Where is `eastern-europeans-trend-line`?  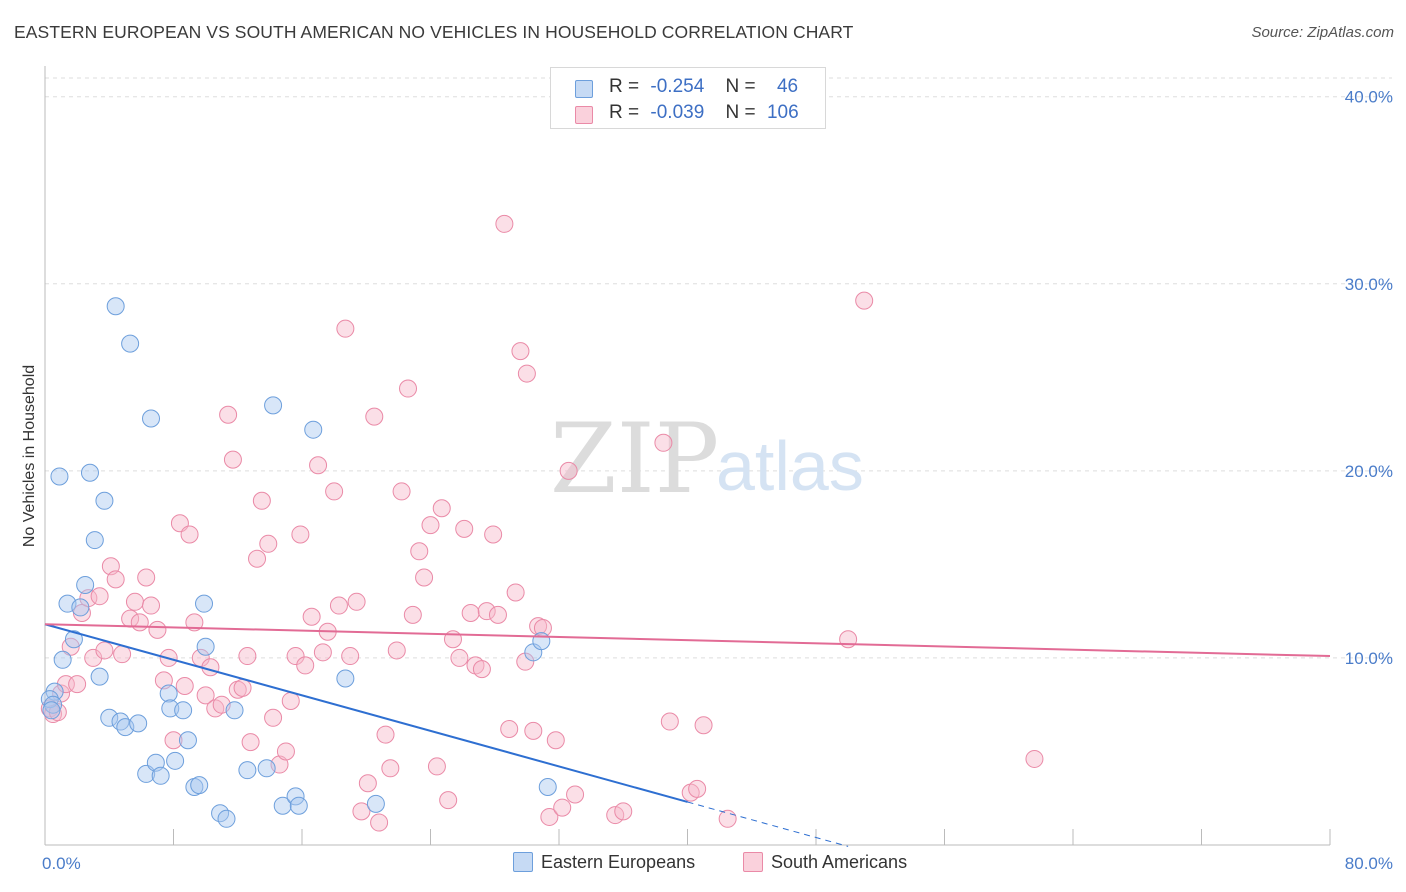 eastern-europeans-trend-line is located at coordinates (366, 713).